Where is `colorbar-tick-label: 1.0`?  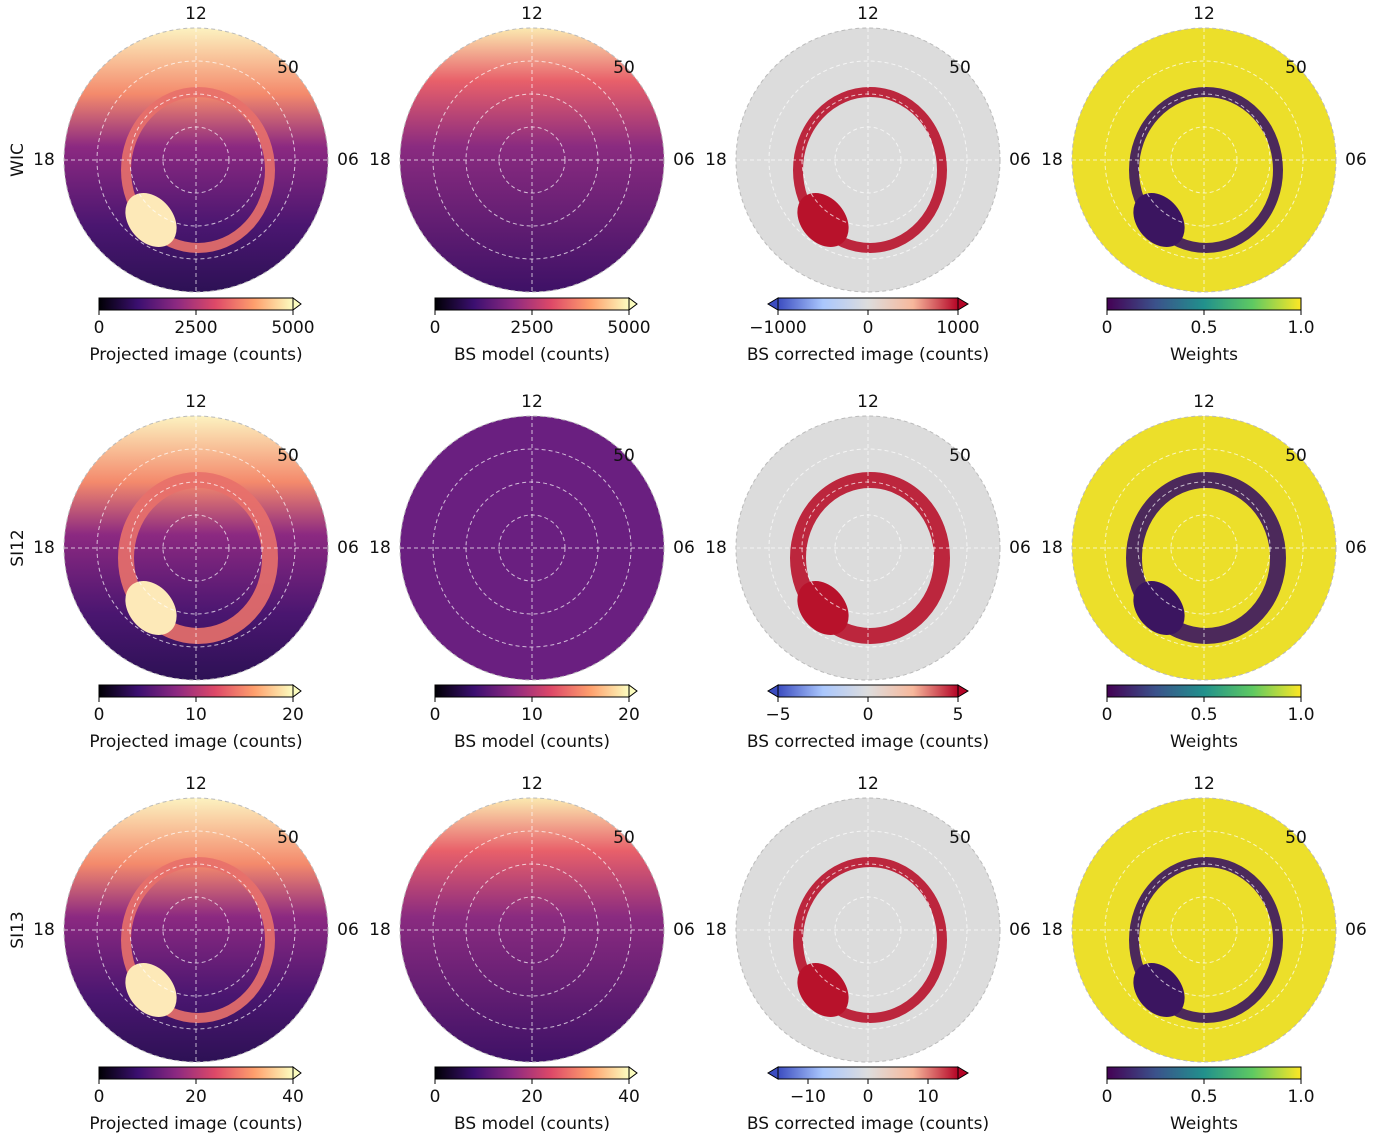
colorbar-tick-label: 1.0 is located at coordinates (1300, 328).